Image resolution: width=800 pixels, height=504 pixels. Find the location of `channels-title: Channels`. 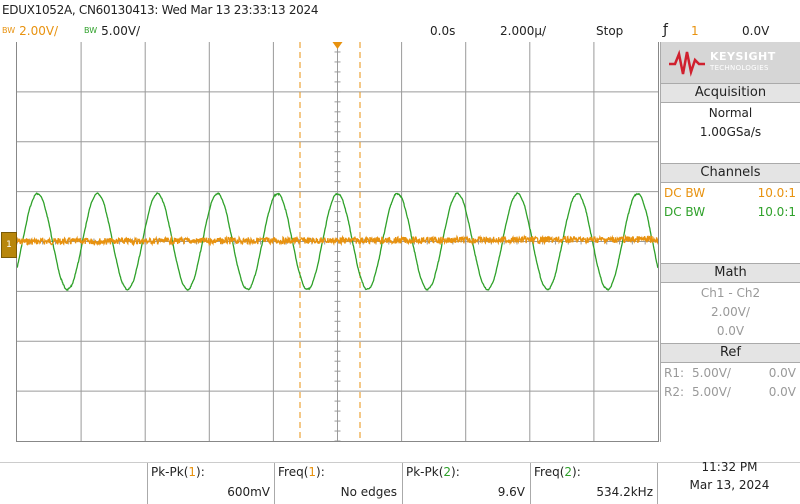

channels-title: Channels is located at coordinates (730, 173).